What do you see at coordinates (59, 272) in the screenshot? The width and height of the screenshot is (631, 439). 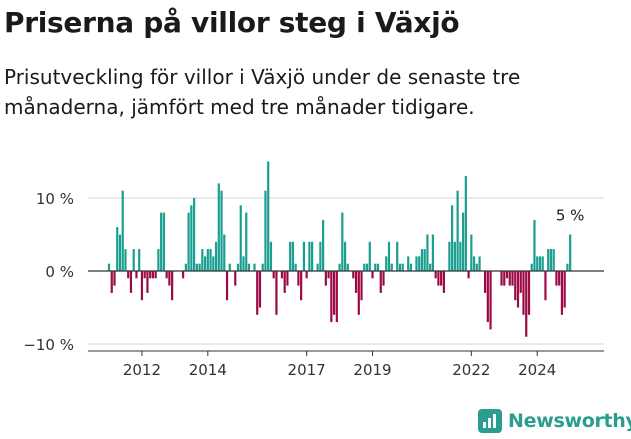 I see `y-tick-label: 0 %` at bounding box center [59, 272].